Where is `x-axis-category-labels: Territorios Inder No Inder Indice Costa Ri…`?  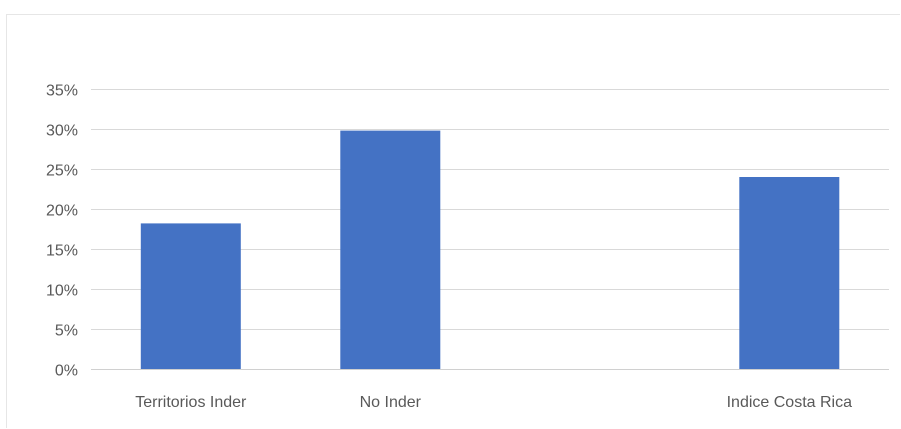
x-axis-category-labels: Territorios Inder No Inder Indice Costa Ri… is located at coordinates (493, 402).